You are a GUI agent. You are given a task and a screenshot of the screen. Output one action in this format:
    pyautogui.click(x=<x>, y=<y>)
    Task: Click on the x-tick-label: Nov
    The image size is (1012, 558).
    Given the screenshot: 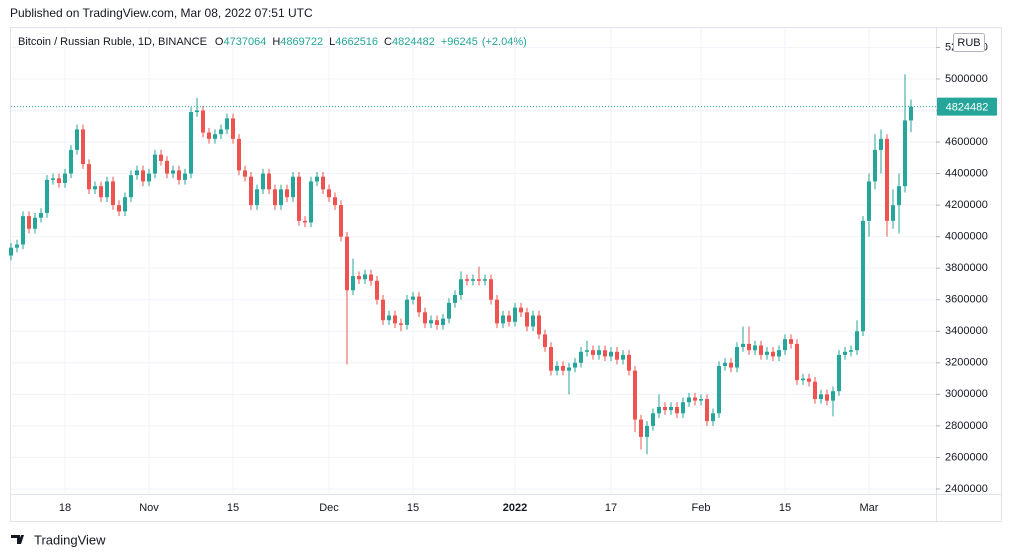 What is the action you would take?
    pyautogui.click(x=149, y=508)
    